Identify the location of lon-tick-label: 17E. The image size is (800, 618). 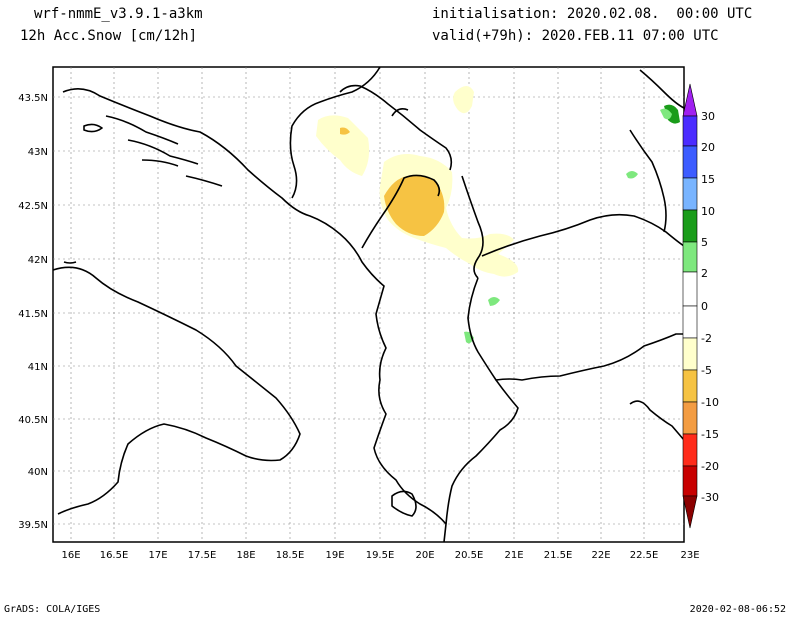
(157, 555).